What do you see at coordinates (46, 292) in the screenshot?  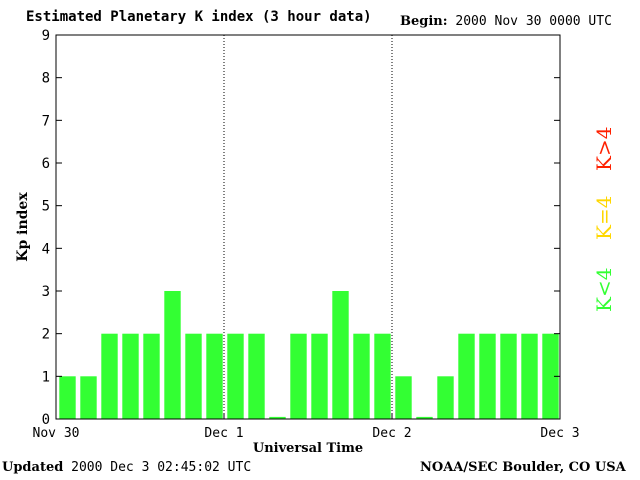 I see `y-tick-label: 3` at bounding box center [46, 292].